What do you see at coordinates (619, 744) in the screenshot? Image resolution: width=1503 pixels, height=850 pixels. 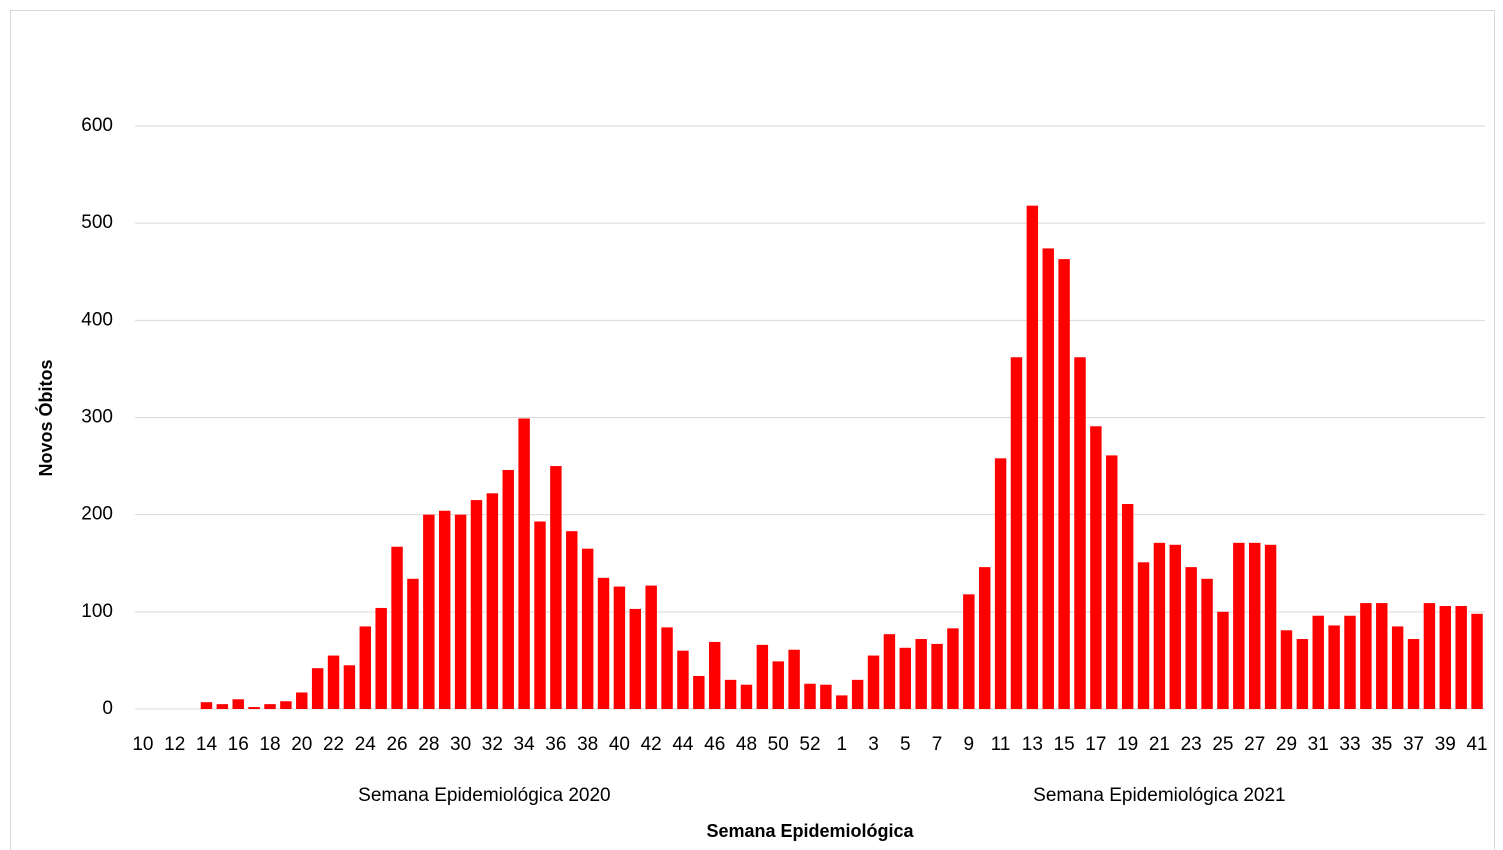 I see `x-tick-label: 40` at bounding box center [619, 744].